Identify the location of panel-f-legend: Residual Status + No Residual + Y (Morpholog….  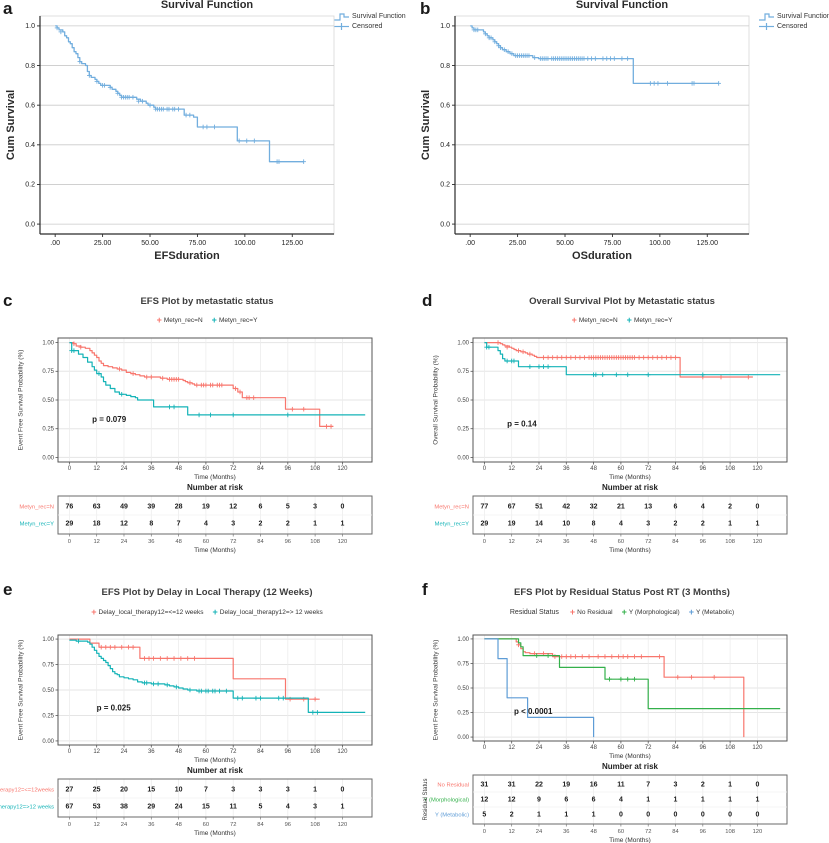
(622, 612).